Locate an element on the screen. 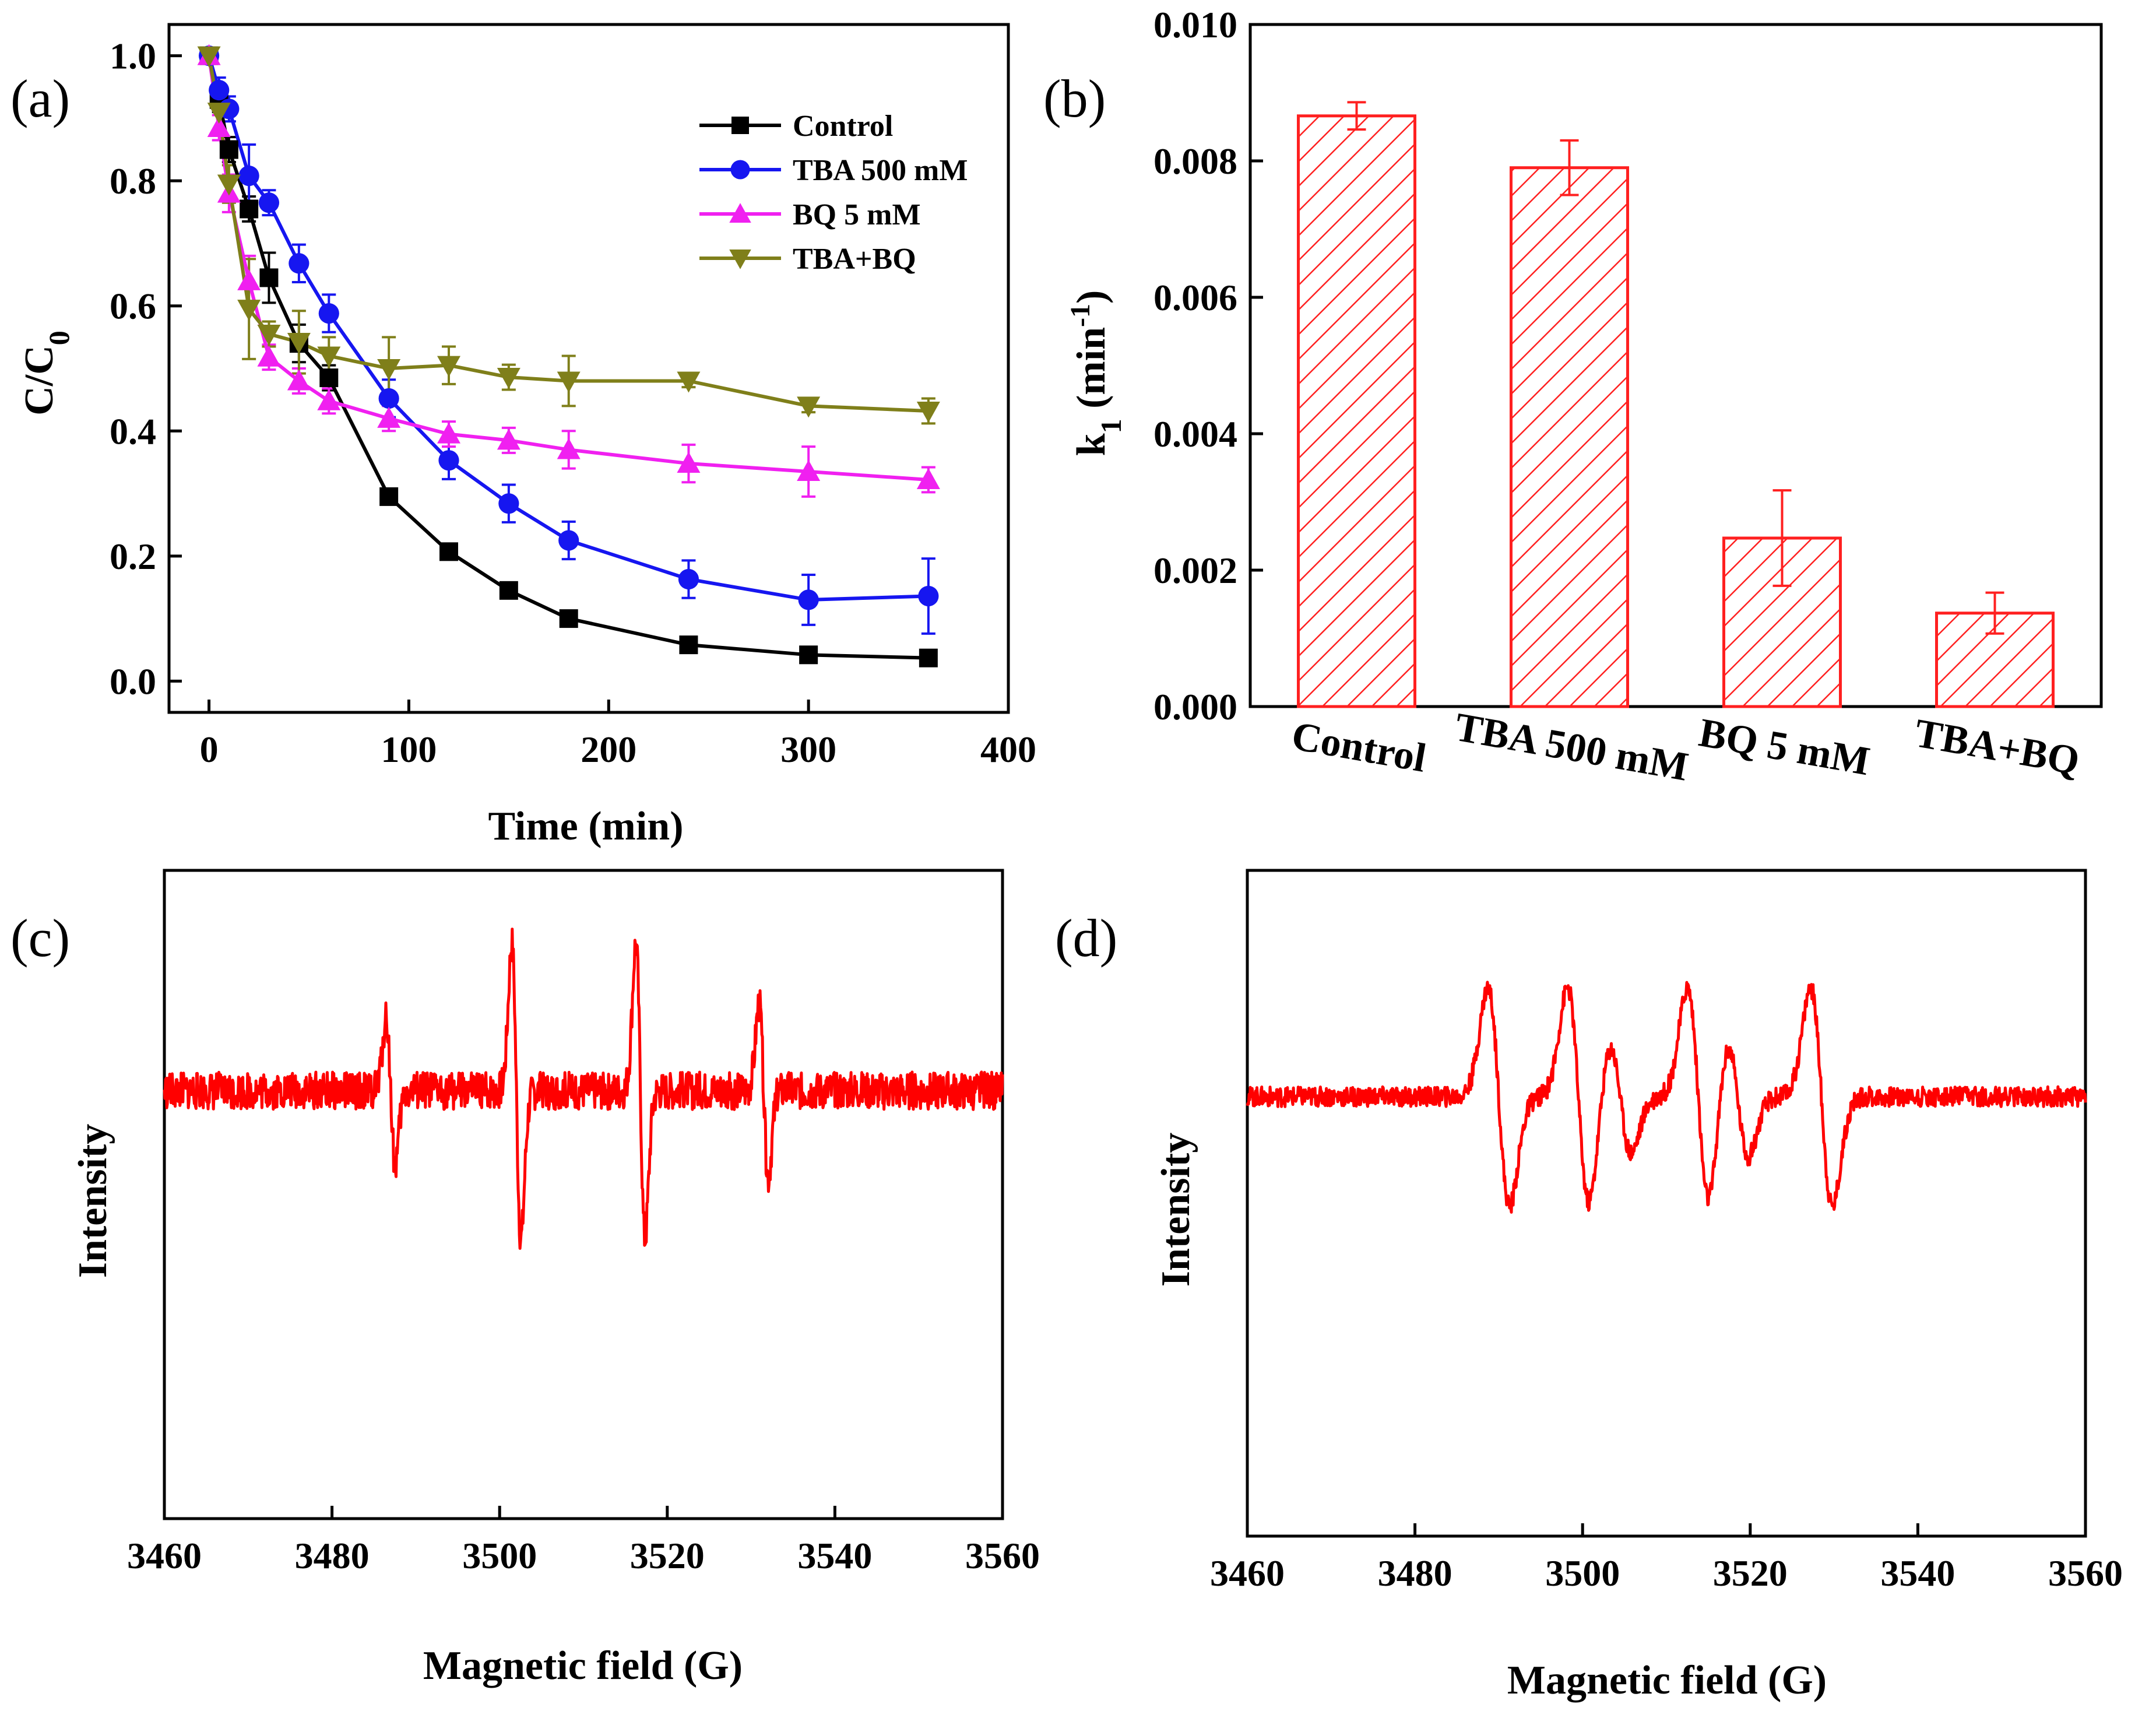 The image size is (2156, 1711). panel-a-series-lines is located at coordinates (568, 357).